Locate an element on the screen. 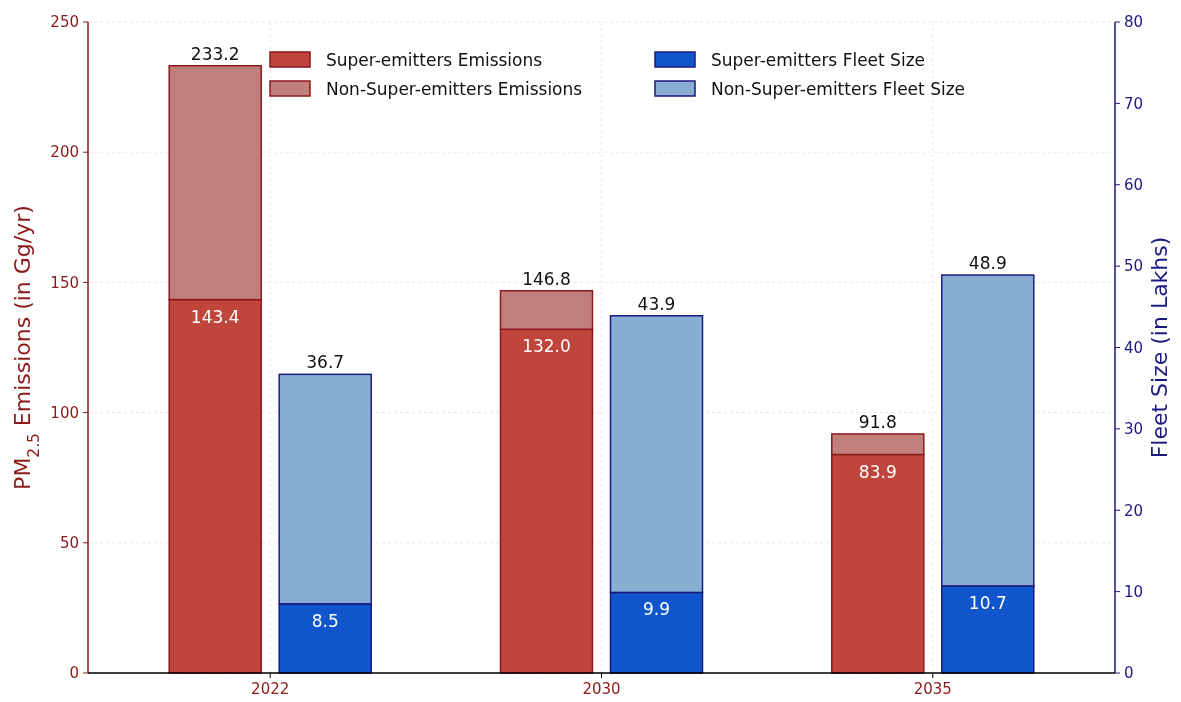 The image size is (1181, 702). y-tick-label: 100 is located at coordinates (64, 412).